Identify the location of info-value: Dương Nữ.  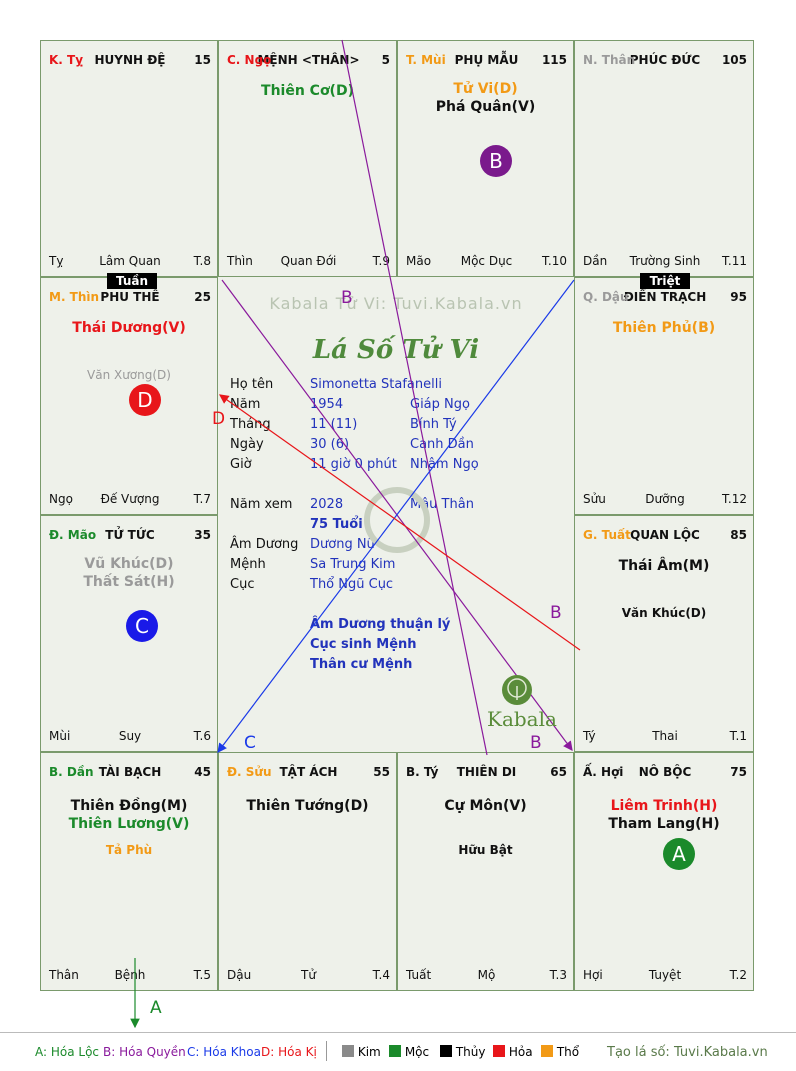
(342, 544).